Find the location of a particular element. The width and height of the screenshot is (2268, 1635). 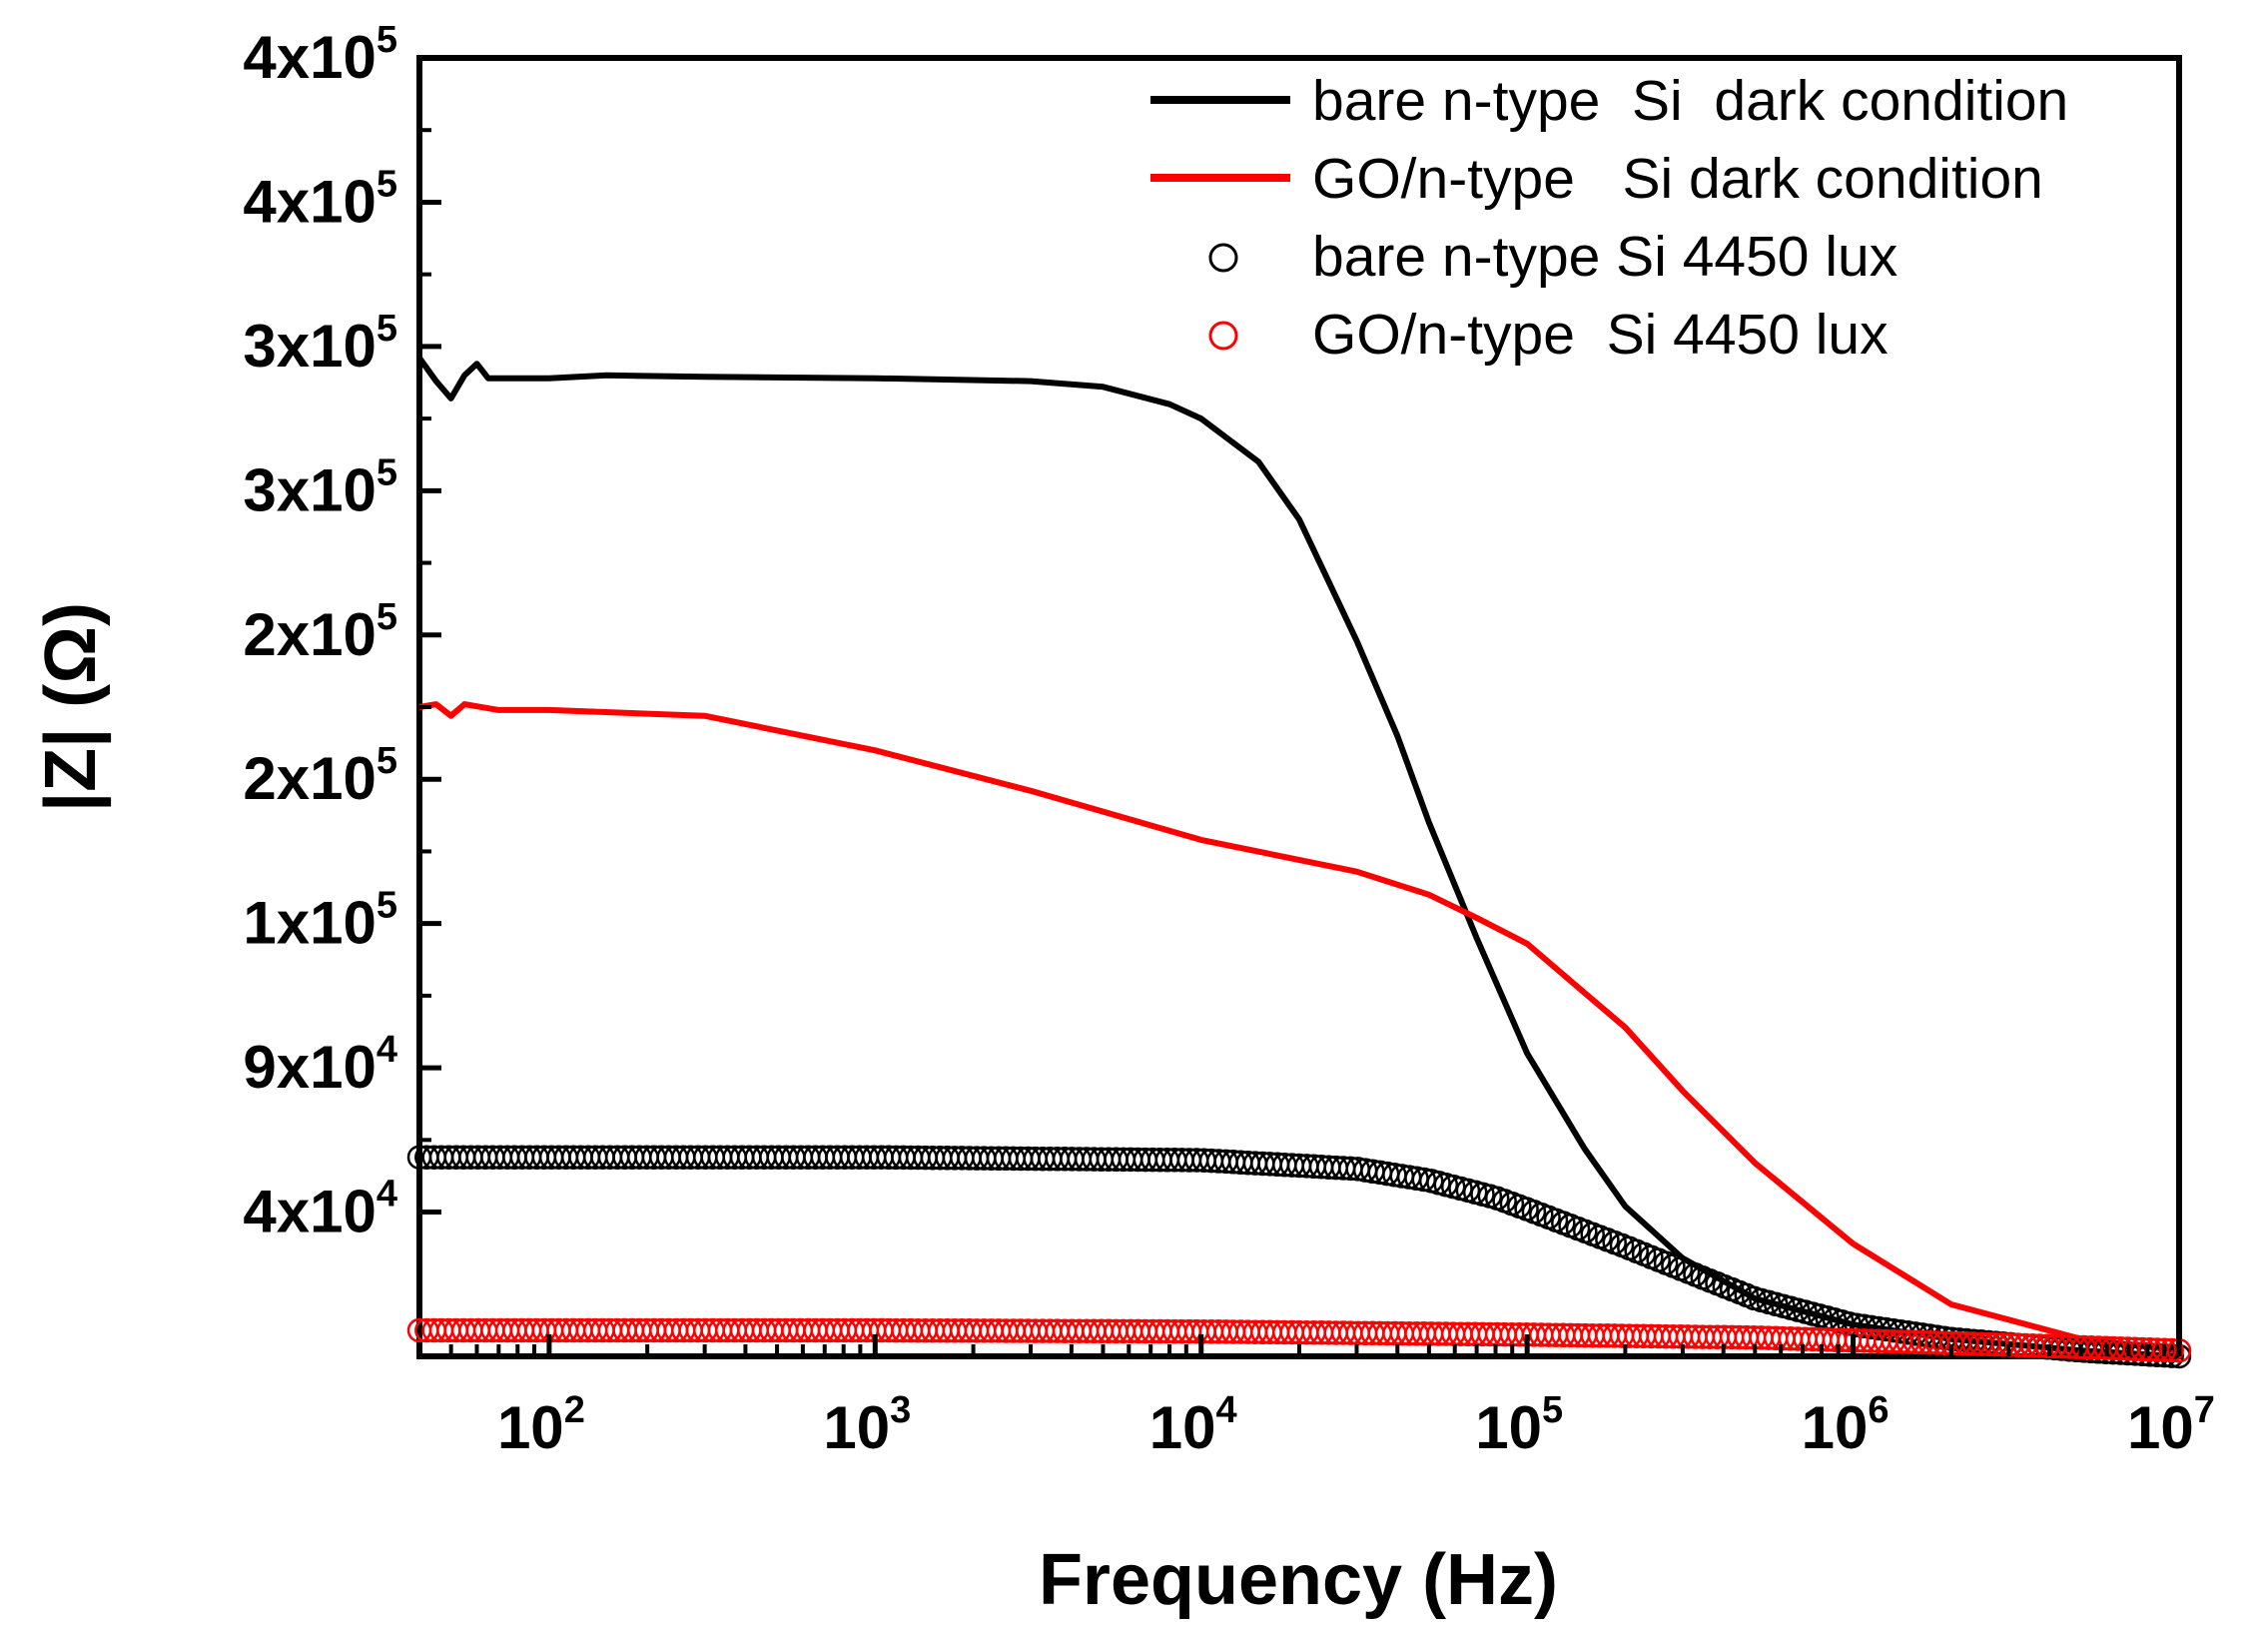

x-axis: 10² 10³ 10⁴ 10⁵ 10⁶ 10⁷ is located at coordinates (1316, 1397).